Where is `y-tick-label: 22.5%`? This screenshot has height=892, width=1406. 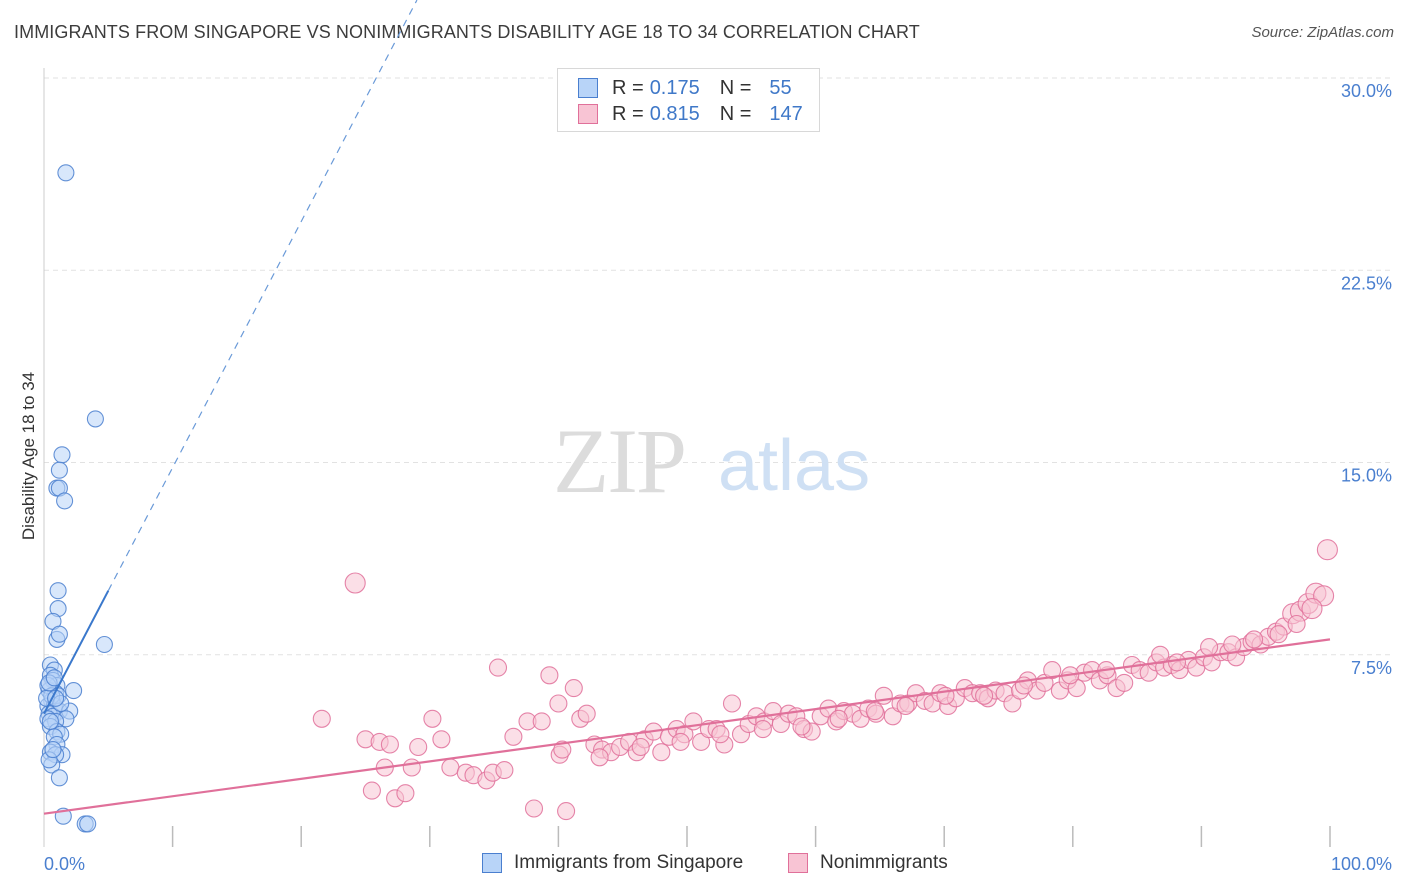 y-tick-label: 22.5% is located at coordinates (1366, 283).